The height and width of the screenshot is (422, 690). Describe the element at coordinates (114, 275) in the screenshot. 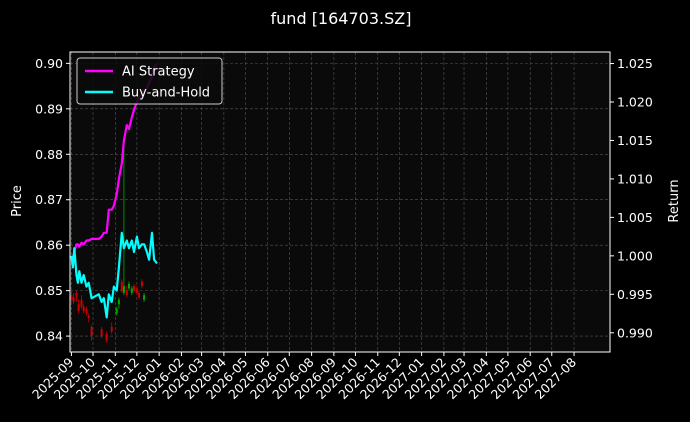

I see `series-line-buy-and-hold` at that location.